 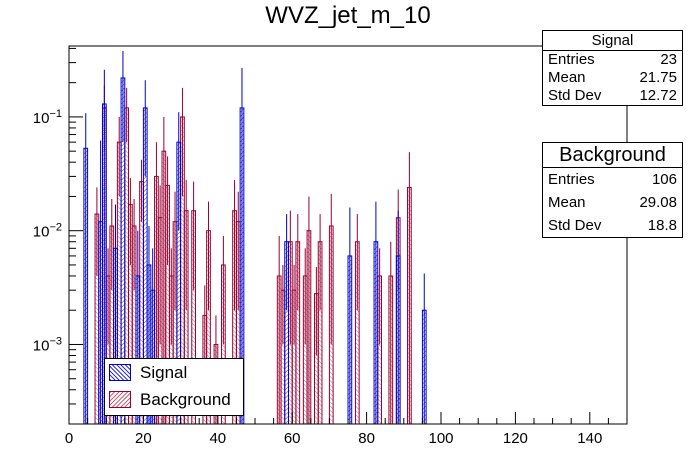 I want to click on x-tick-label: 20, so click(x=143, y=438).